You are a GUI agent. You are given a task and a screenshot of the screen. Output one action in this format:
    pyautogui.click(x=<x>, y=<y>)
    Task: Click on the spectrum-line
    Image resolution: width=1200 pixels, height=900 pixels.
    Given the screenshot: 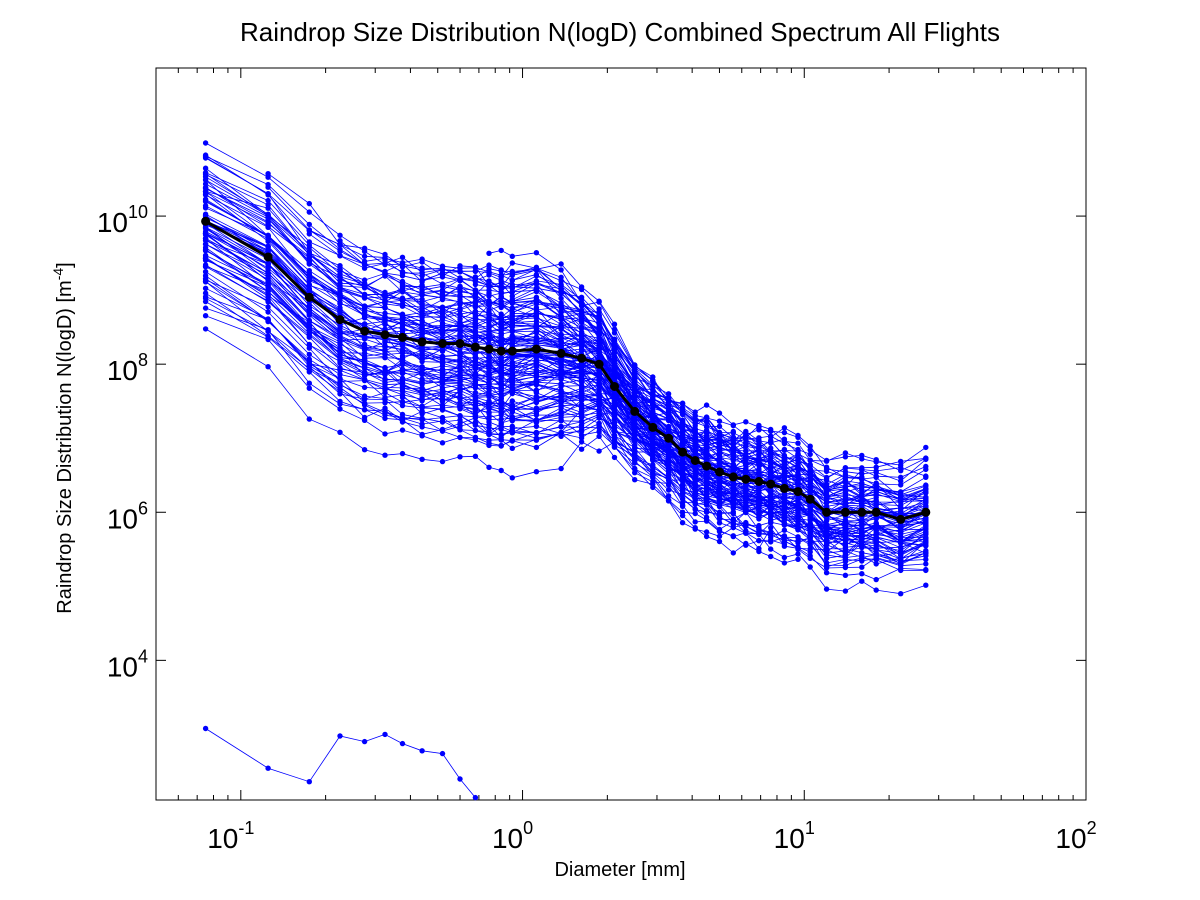 What is the action you would take?
    pyautogui.click(x=707, y=438)
    